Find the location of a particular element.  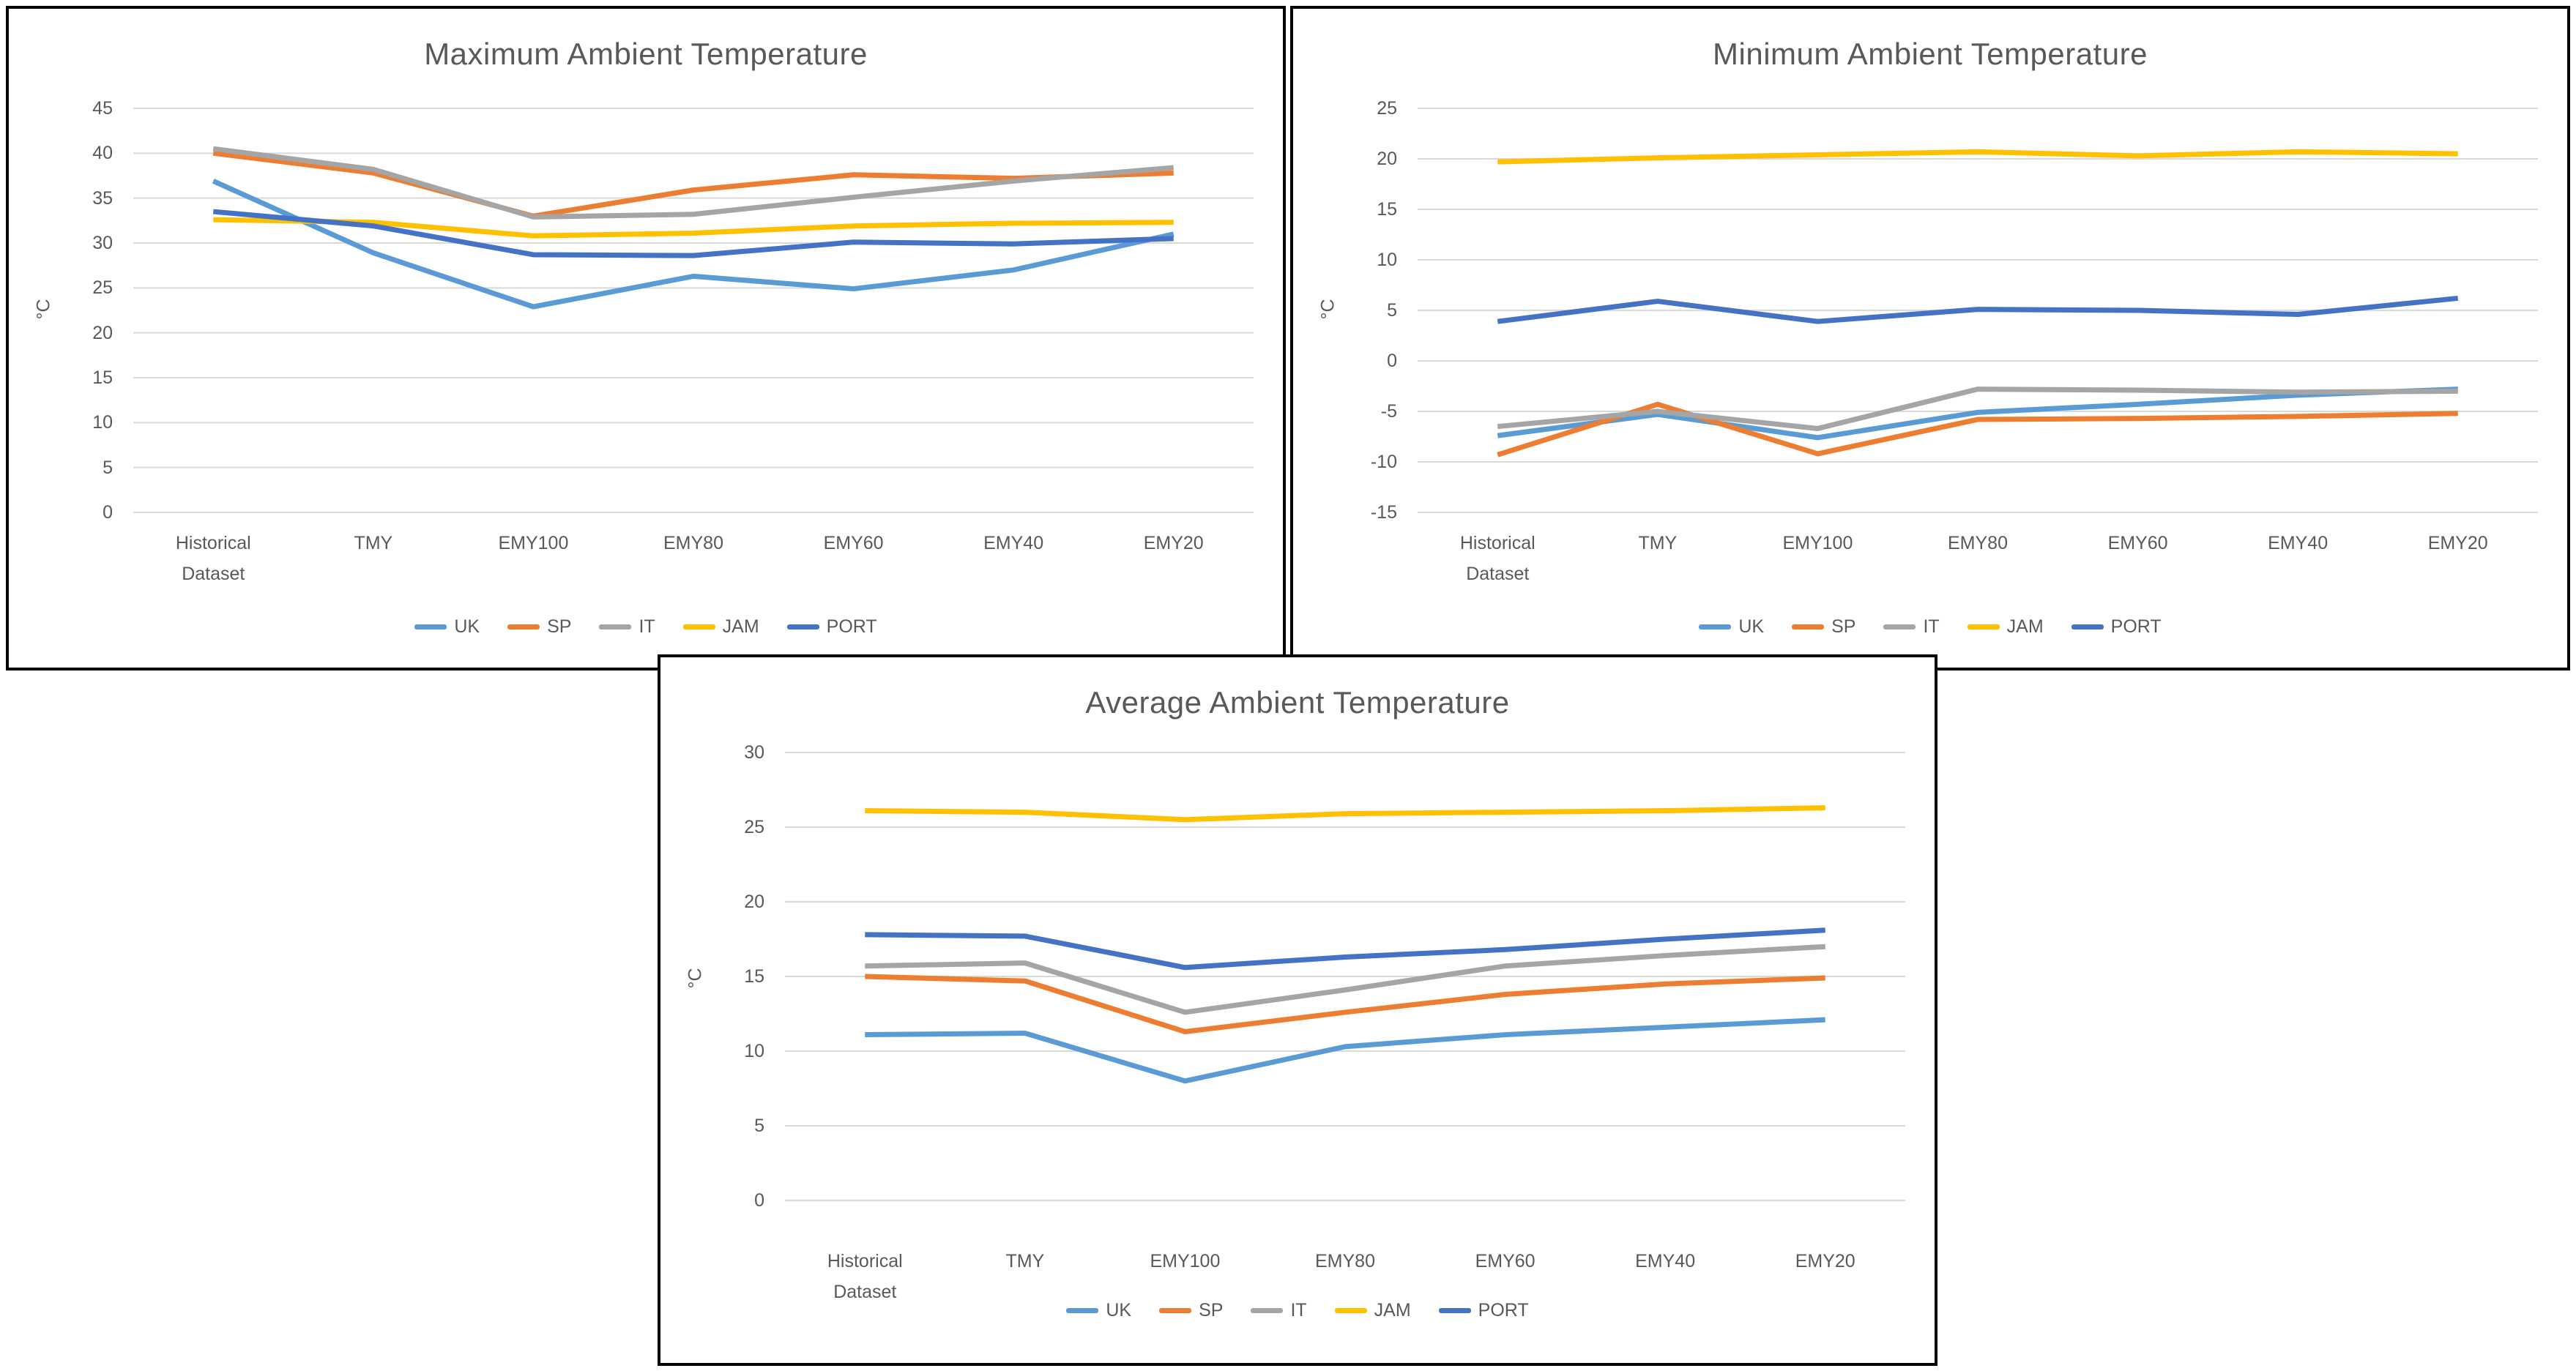

y-tick-label: -15 is located at coordinates (1383, 512).